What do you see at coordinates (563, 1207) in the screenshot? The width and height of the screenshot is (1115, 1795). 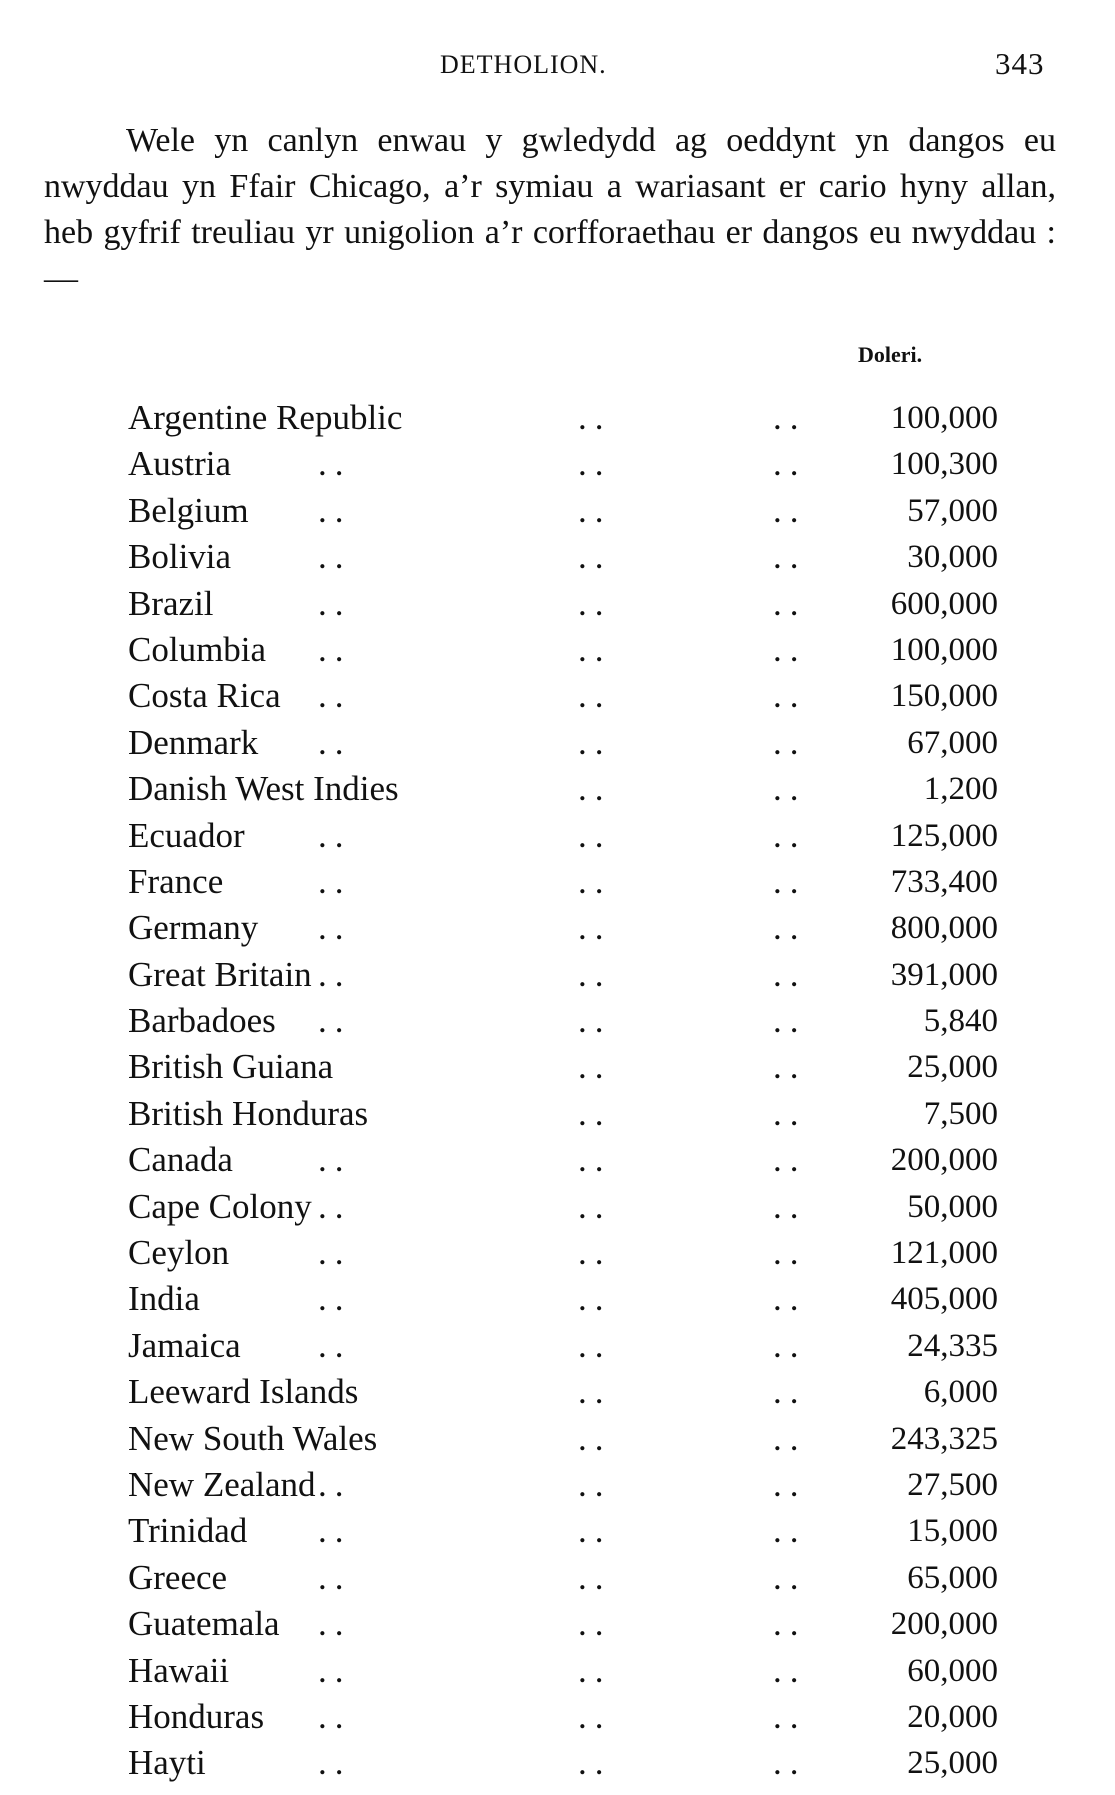 I see `table-row: Cape Colony...... 50,000` at bounding box center [563, 1207].